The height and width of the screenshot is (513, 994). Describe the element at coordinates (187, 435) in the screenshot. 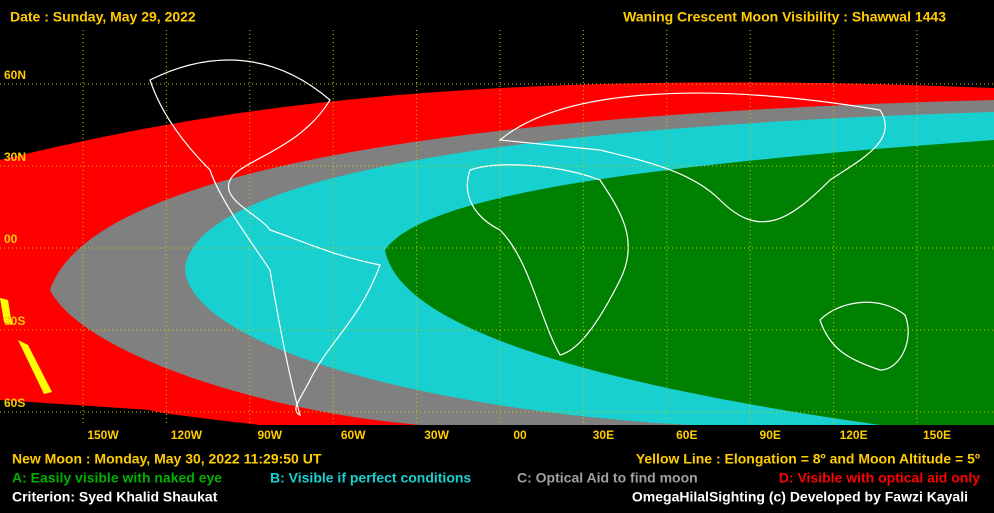

I see `longitude-label: 120W` at that location.